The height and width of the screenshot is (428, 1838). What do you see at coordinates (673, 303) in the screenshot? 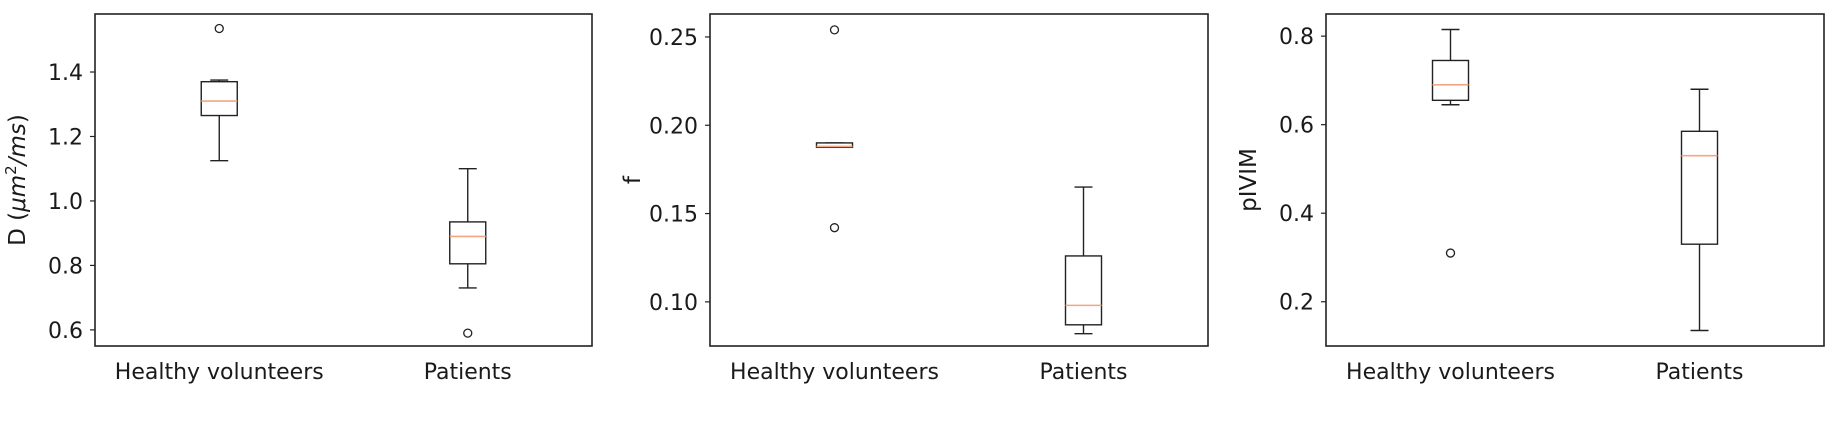
I see `y-tick-label: 0.10` at bounding box center [673, 303].